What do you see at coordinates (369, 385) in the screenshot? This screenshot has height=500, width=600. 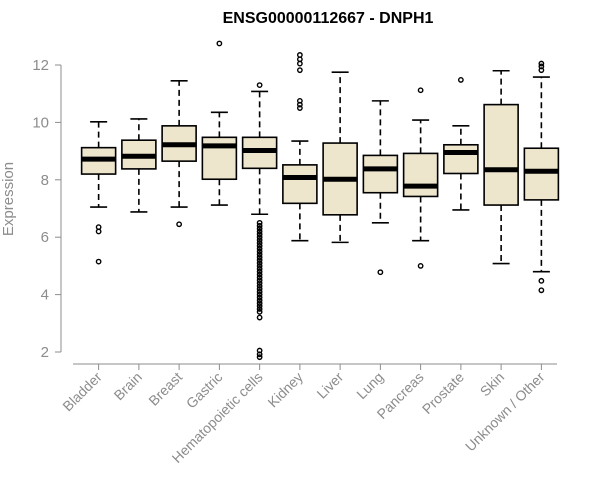 I see `x-tick-label: Lung` at bounding box center [369, 385].